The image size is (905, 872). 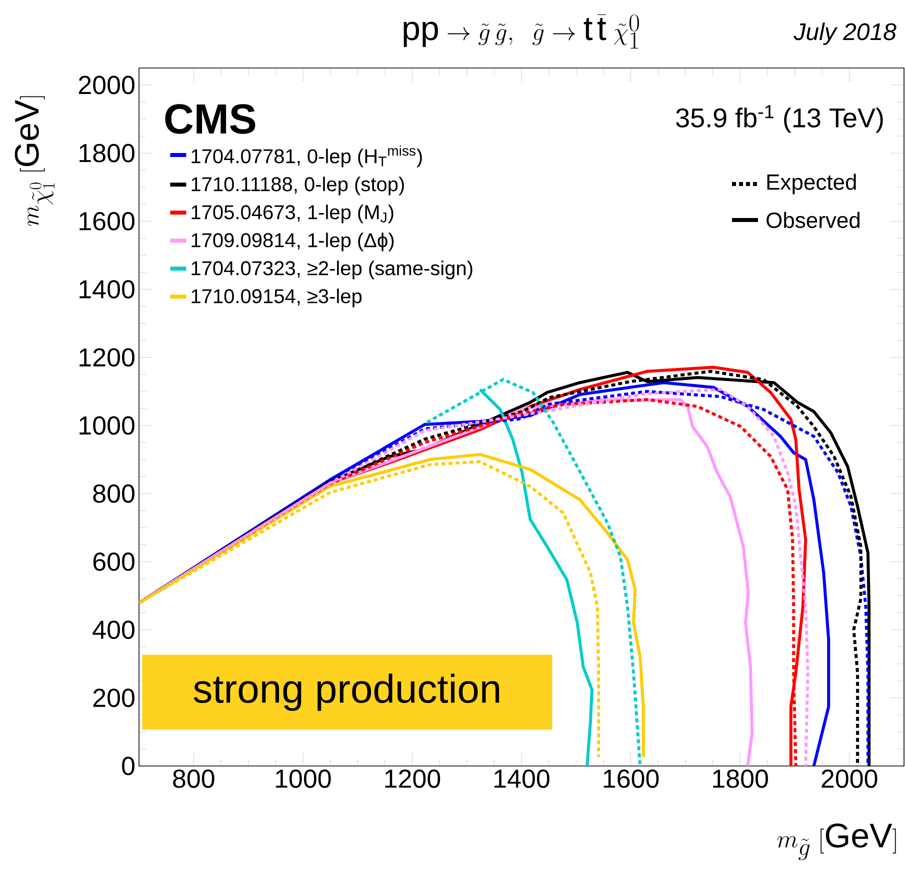 I want to click on y-axis-title: $m_{\tilde{\chi}^{0}_{1}}\;[\mathrm{GeV}]$, so click(x=34, y=161).